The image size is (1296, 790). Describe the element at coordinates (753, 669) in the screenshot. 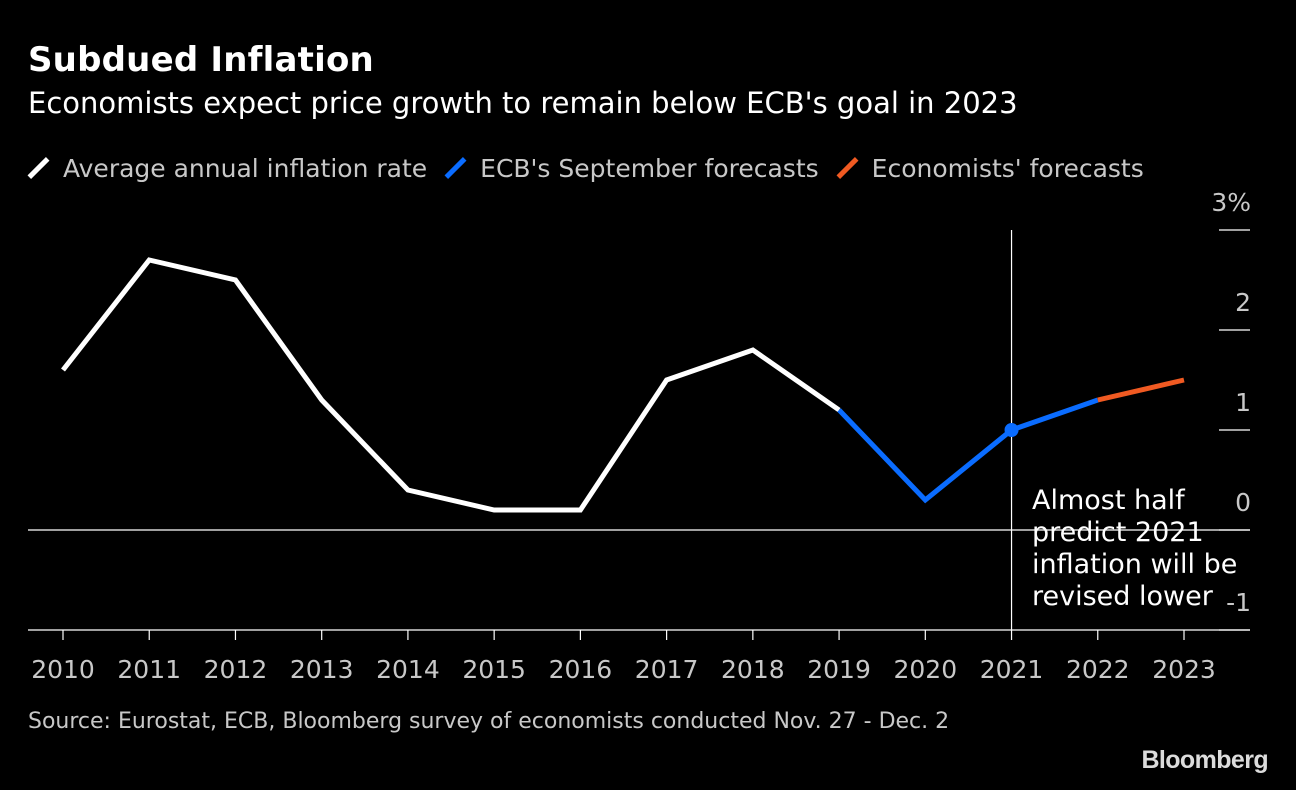

I see `x-tick-label: 2018` at that location.